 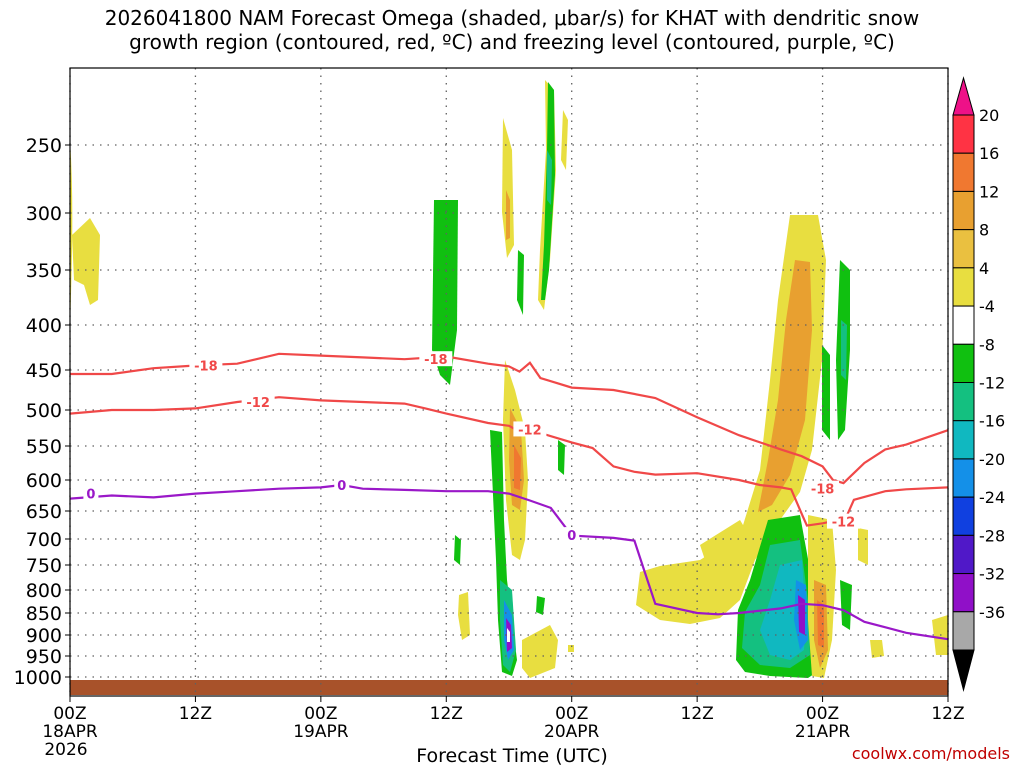 I want to click on omega-area-teal, so click(x=549, y=177).